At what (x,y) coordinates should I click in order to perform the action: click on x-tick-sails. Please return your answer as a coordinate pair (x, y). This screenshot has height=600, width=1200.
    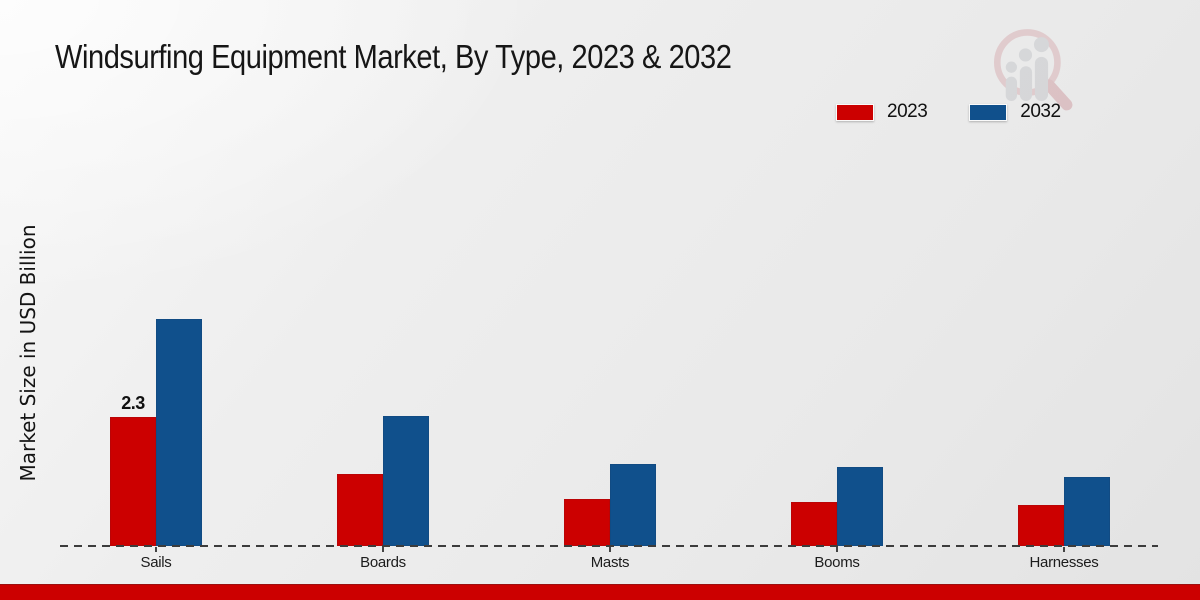
    Looking at the image, I should click on (156, 549).